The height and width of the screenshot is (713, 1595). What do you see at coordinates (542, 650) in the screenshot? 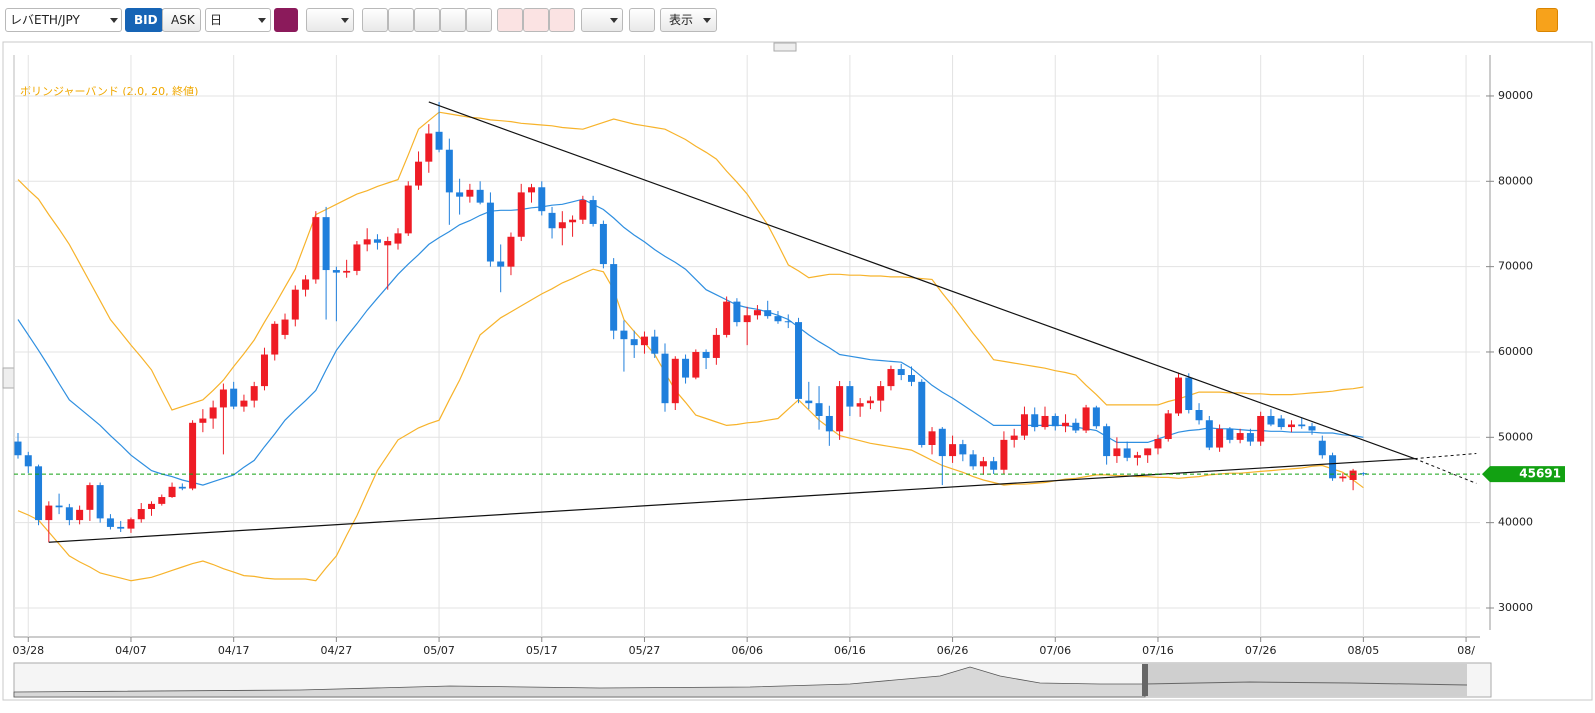
I see `x-tick-label: 05/17` at bounding box center [542, 650].